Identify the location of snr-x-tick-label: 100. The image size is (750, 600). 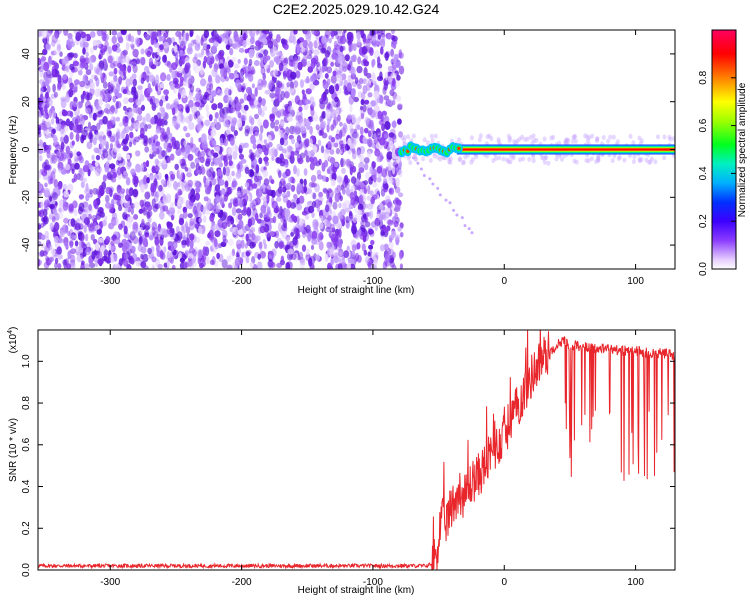
(635, 582).